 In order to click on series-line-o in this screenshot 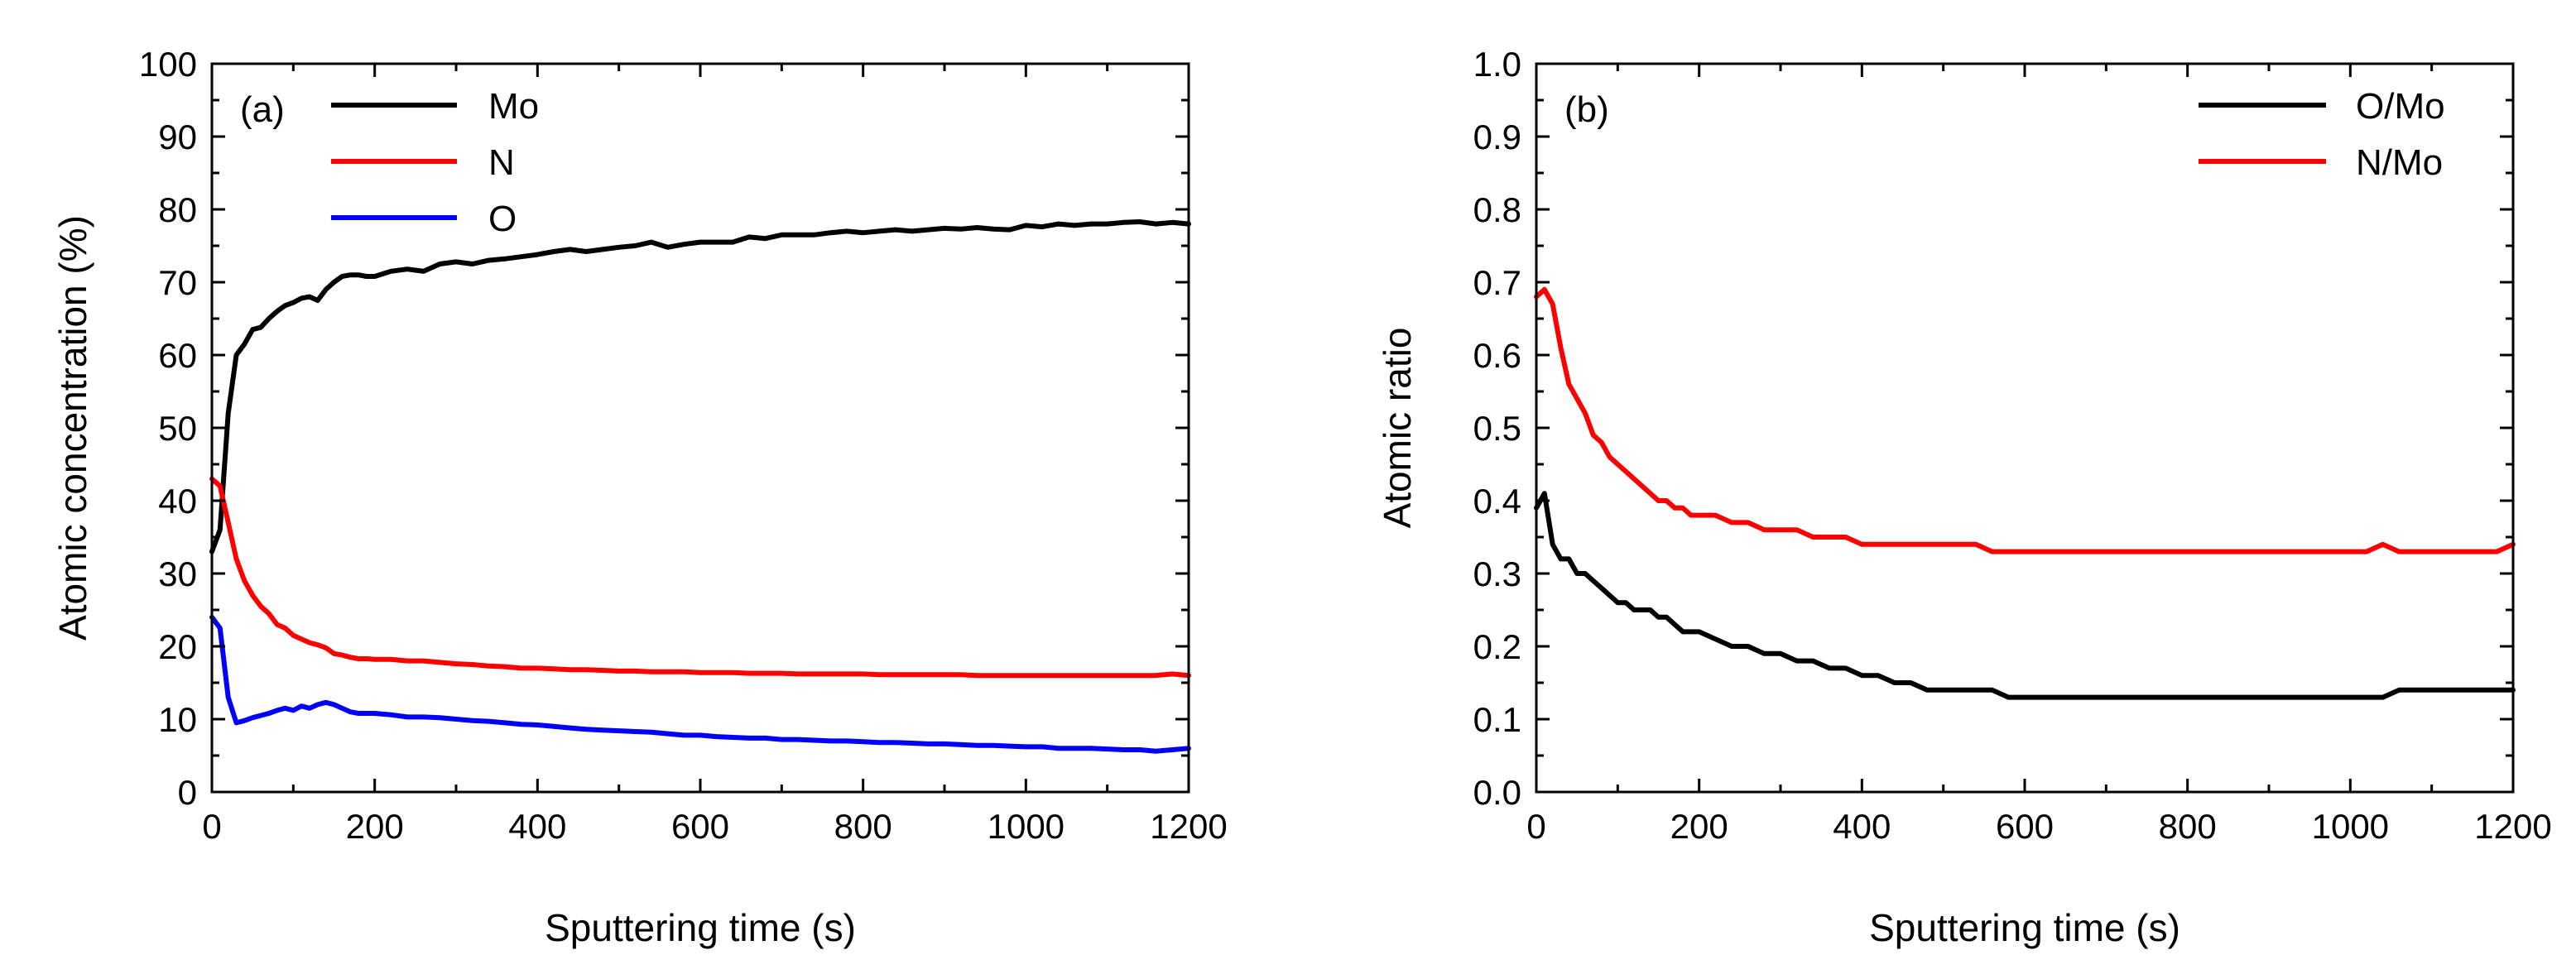, I will do `click(700, 684)`.